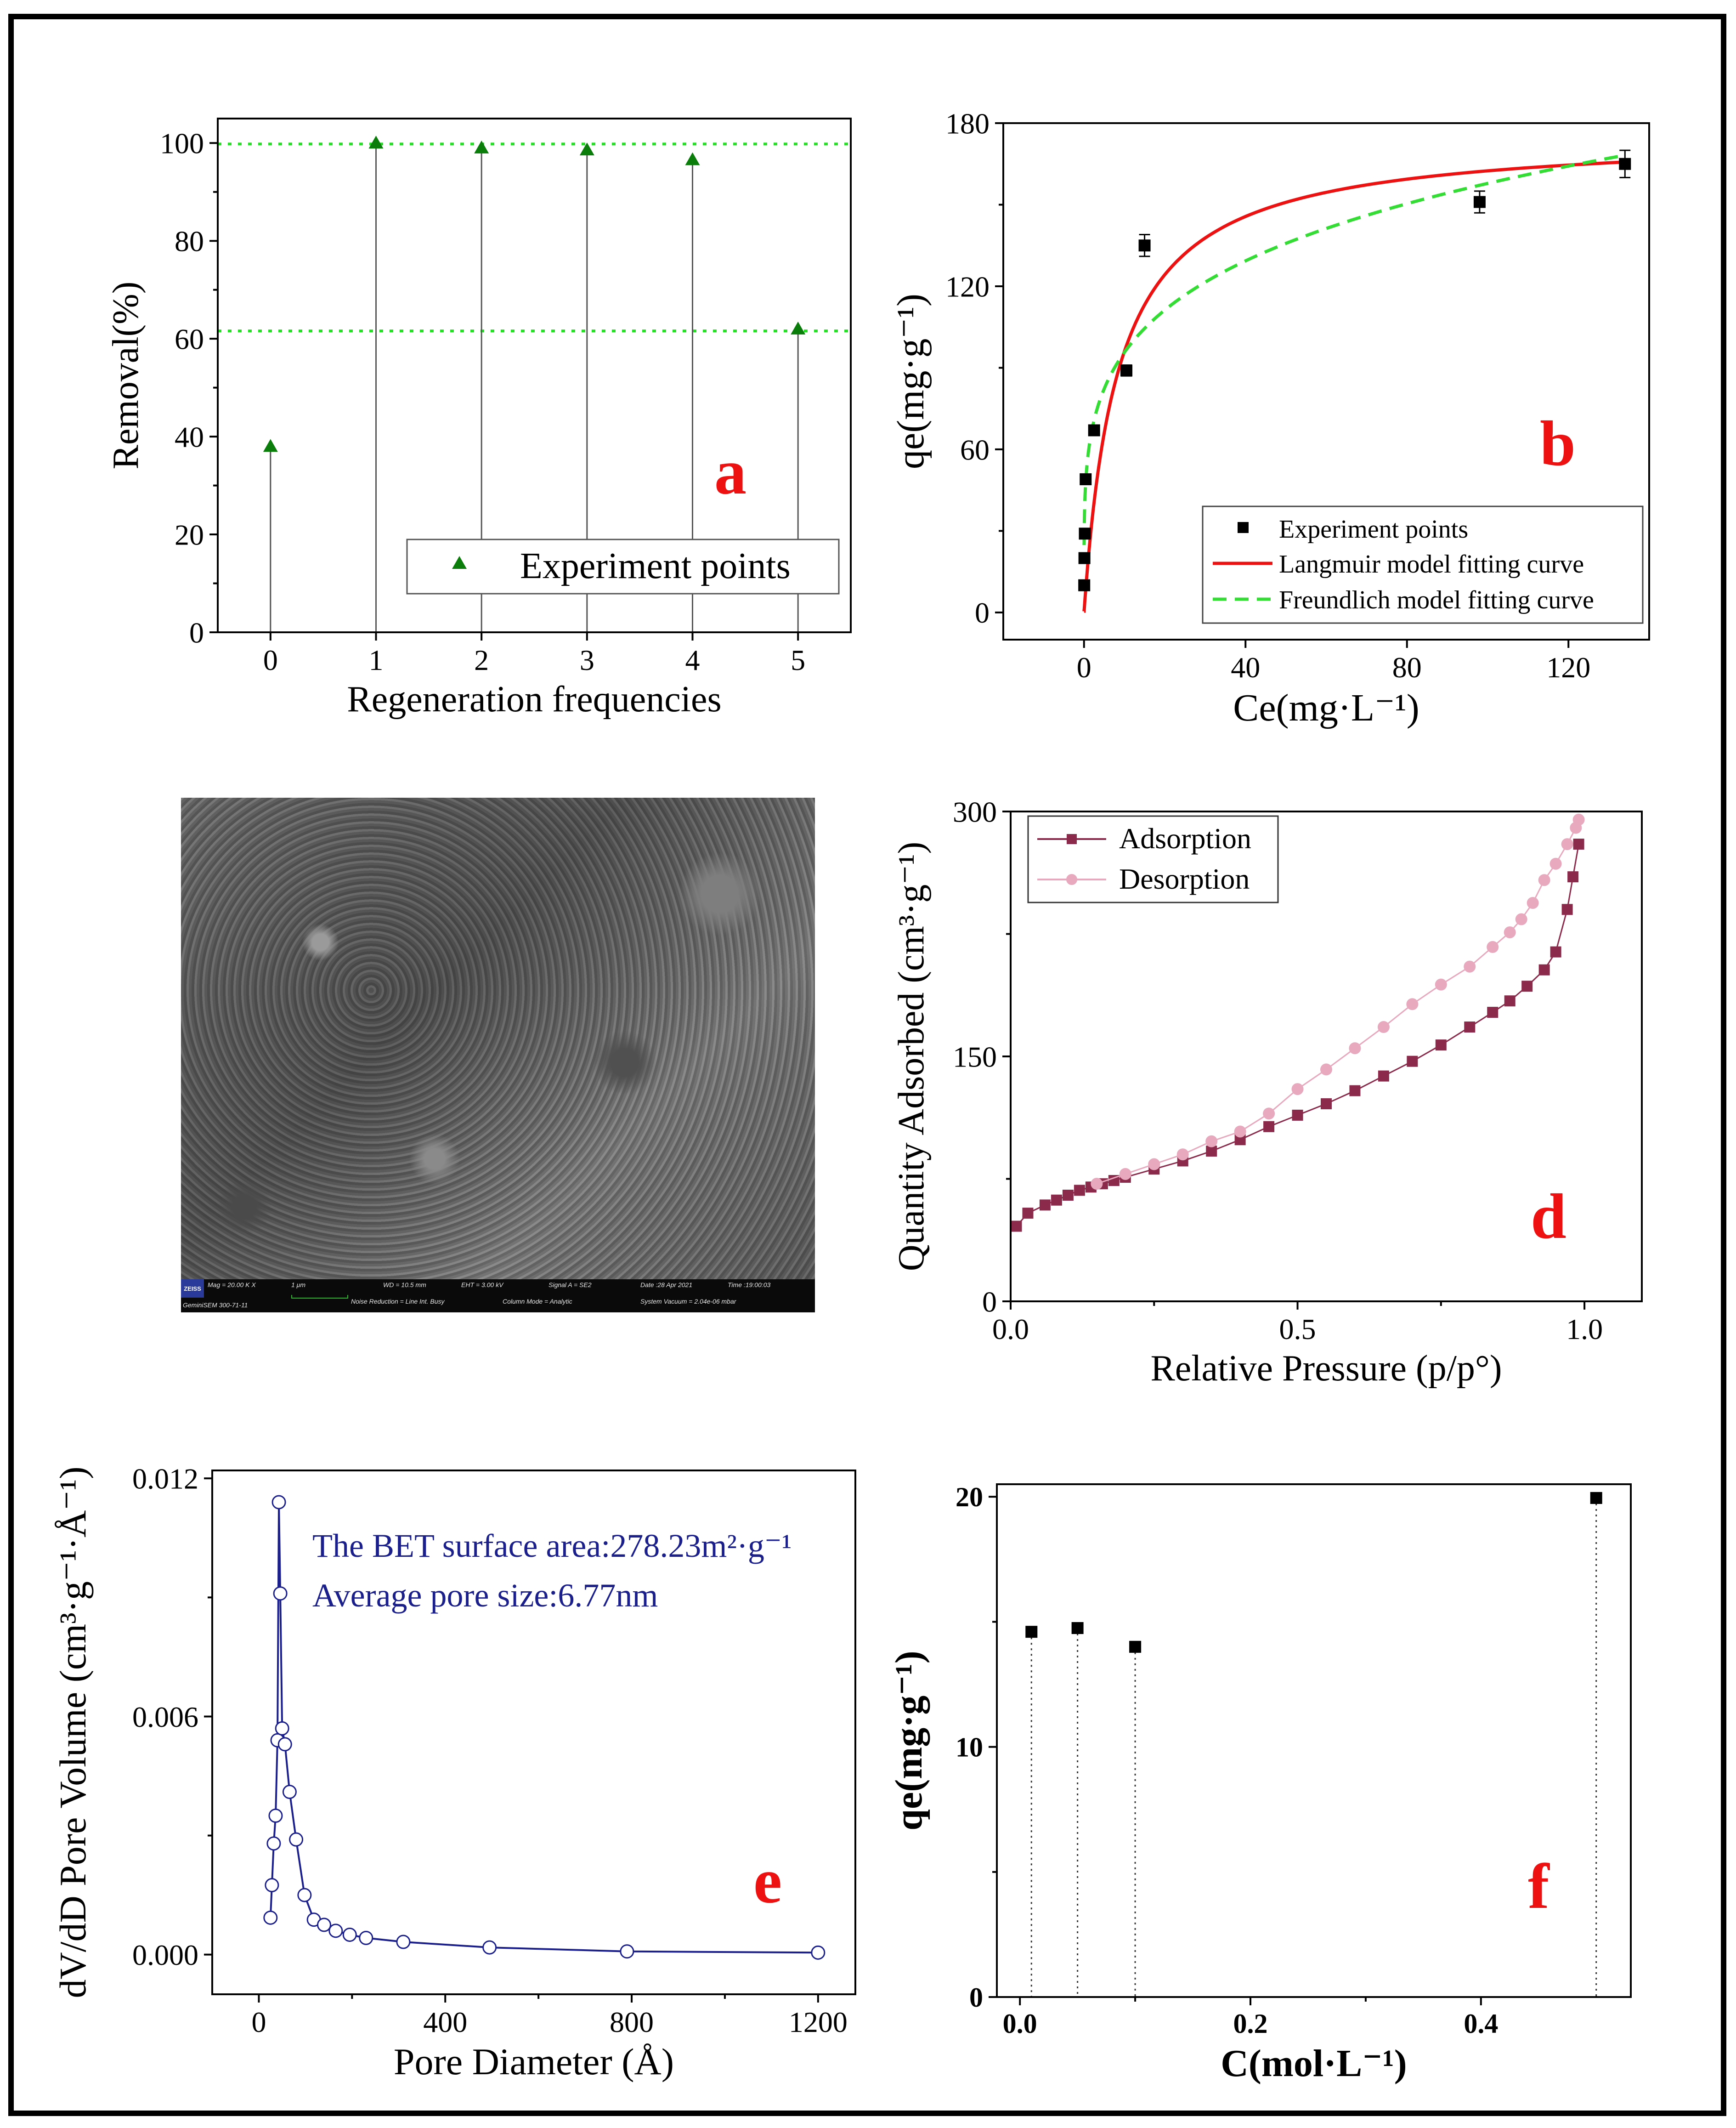 The image size is (1736, 2128). I want to click on legend-label: Freundlich model fitting curve, so click(1436, 600).